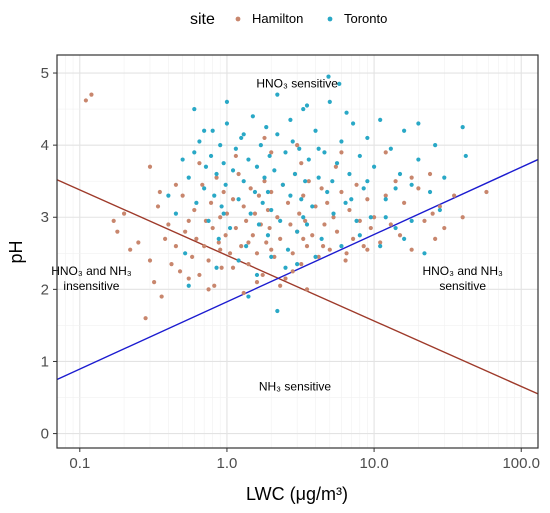 Image resolution: width=550 pixels, height=513 pixels. What do you see at coordinates (45, 73) in the screenshot?
I see `y-tick-label: 5` at bounding box center [45, 73].